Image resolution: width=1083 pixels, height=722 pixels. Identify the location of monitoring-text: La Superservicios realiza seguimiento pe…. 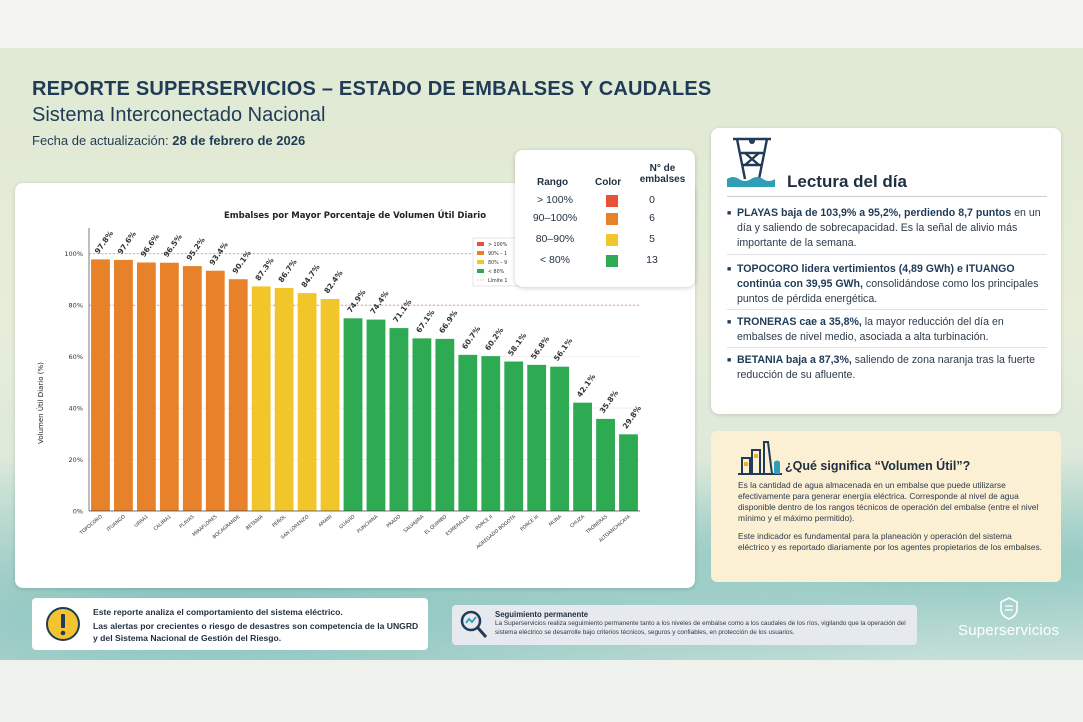
(700, 628).